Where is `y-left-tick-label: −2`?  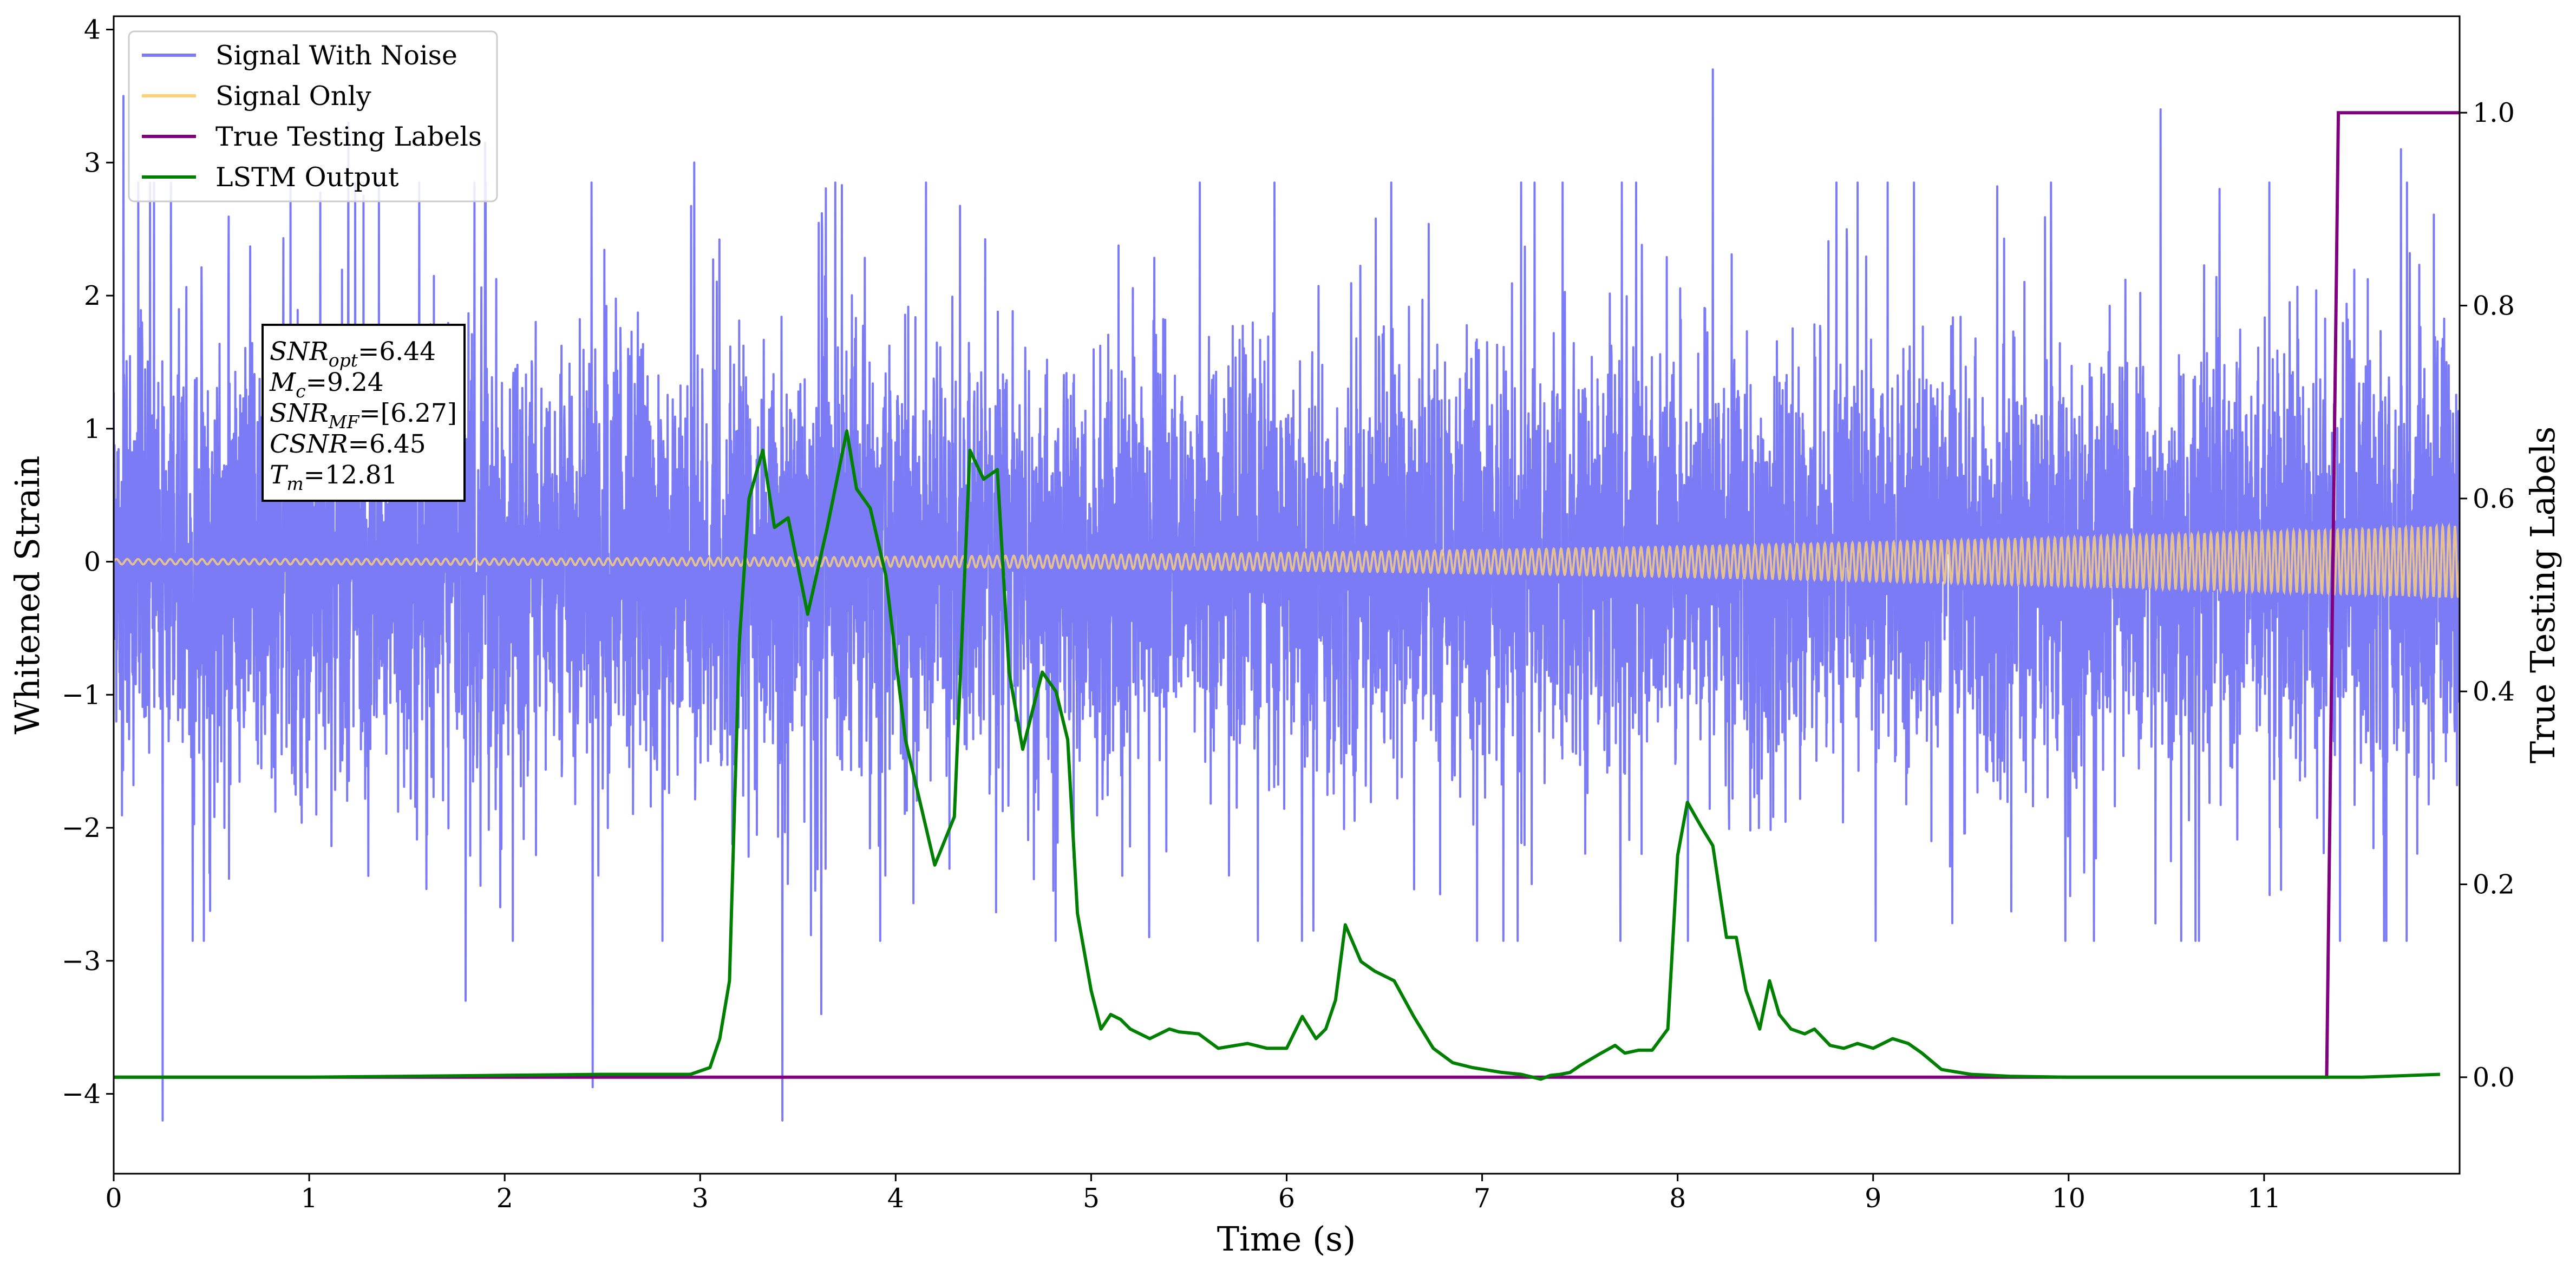
y-left-tick-label: −2 is located at coordinates (82, 828).